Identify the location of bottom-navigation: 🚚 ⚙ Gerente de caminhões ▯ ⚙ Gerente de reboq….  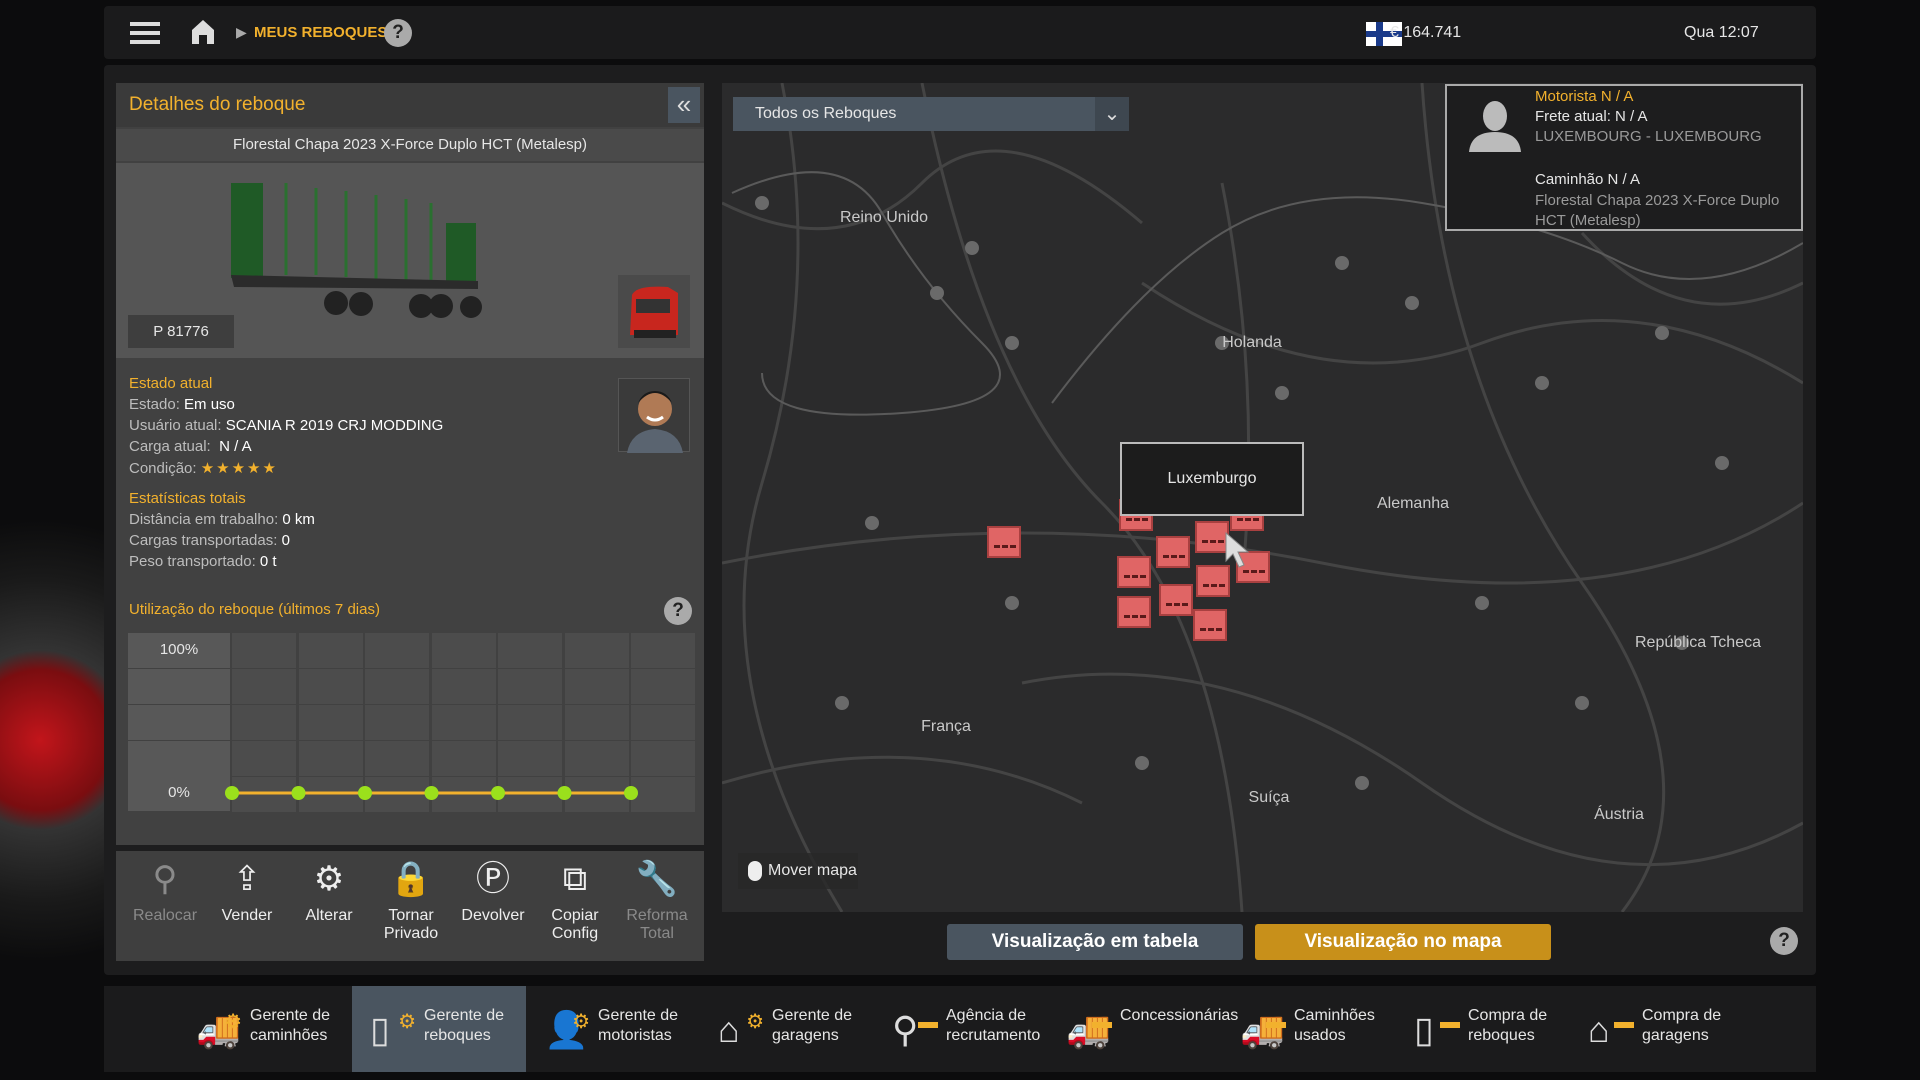
(960, 1029).